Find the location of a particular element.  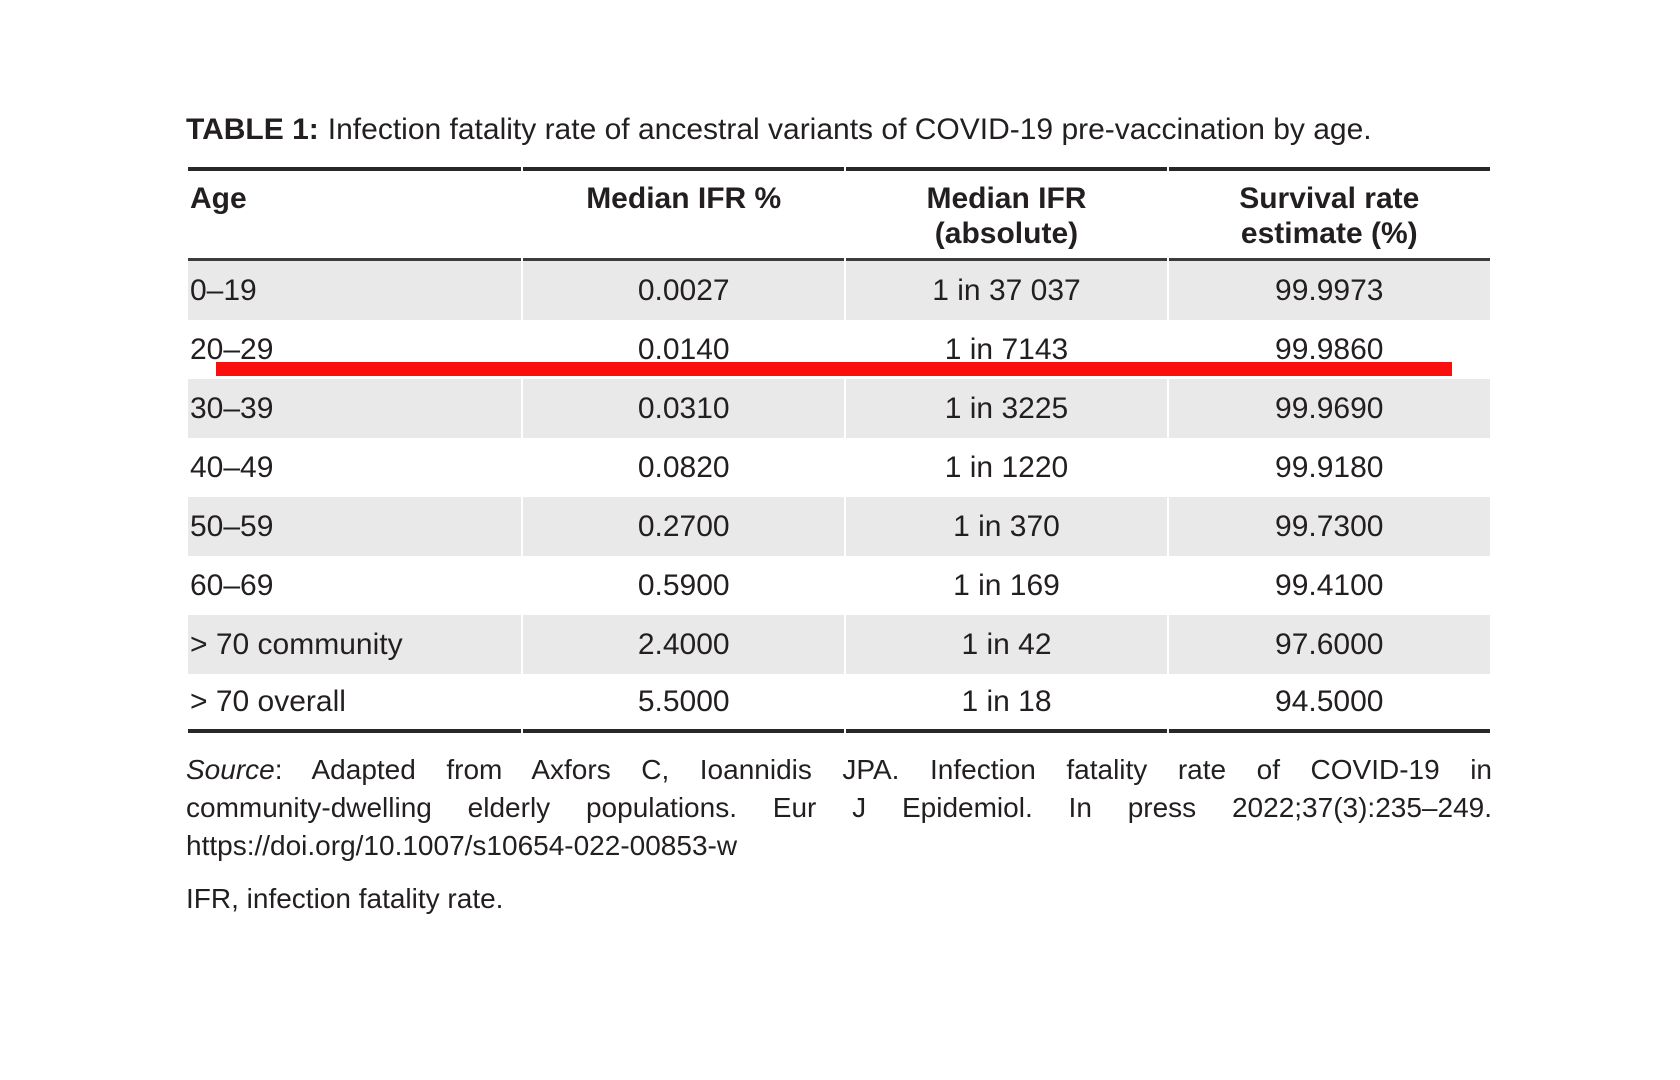

cell-ifr-pct: 0.2700 is located at coordinates (683, 526).